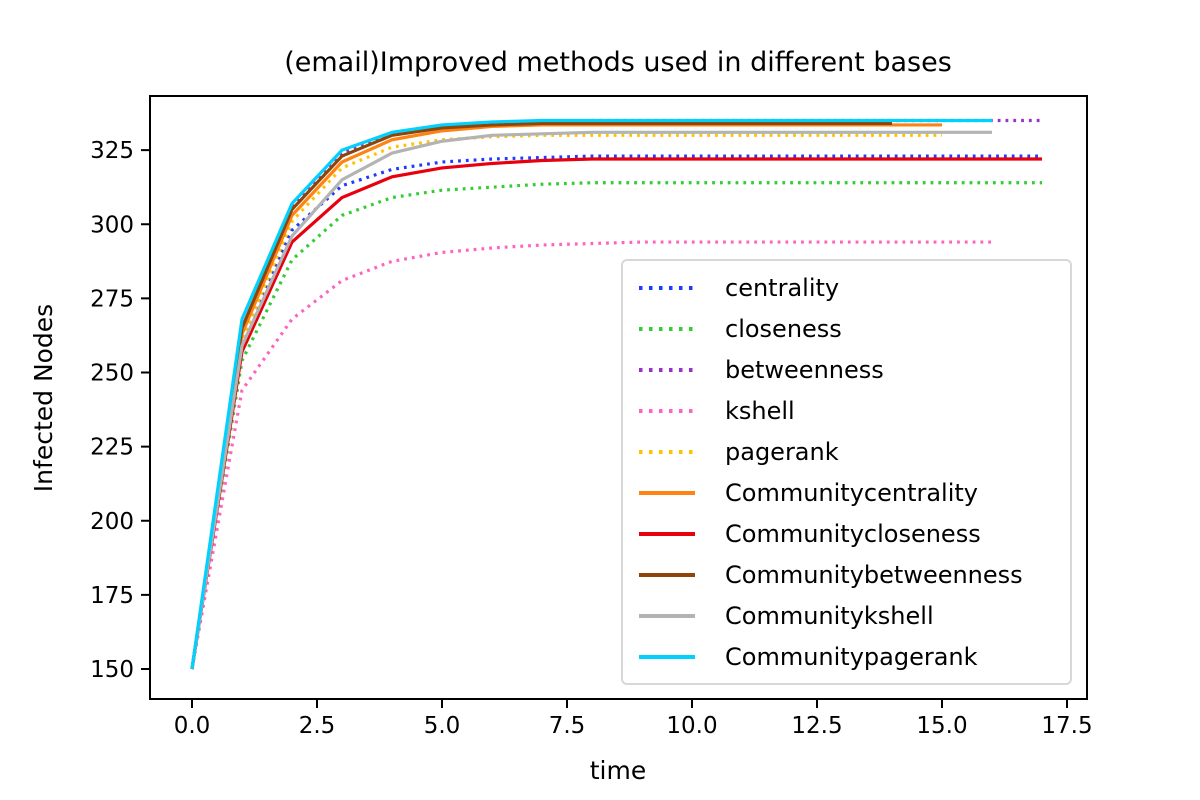  I want to click on y-tick-label: 275, so click(112, 299).